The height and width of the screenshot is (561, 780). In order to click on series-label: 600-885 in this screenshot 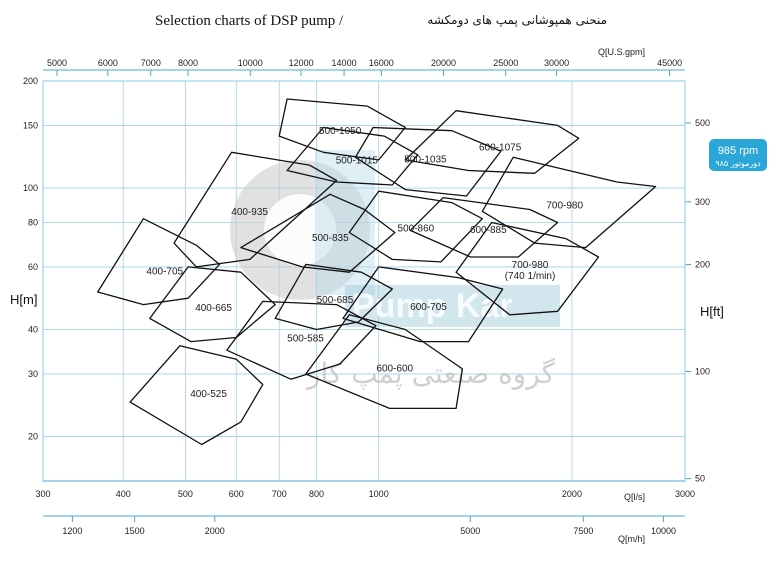, I will do `click(488, 230)`.